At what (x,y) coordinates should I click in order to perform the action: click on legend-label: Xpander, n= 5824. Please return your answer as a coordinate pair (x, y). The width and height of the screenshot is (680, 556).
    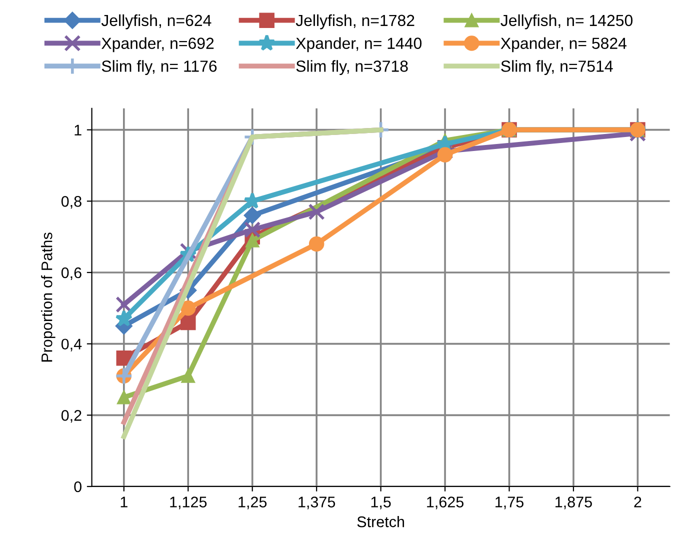
    Looking at the image, I should click on (563, 44).